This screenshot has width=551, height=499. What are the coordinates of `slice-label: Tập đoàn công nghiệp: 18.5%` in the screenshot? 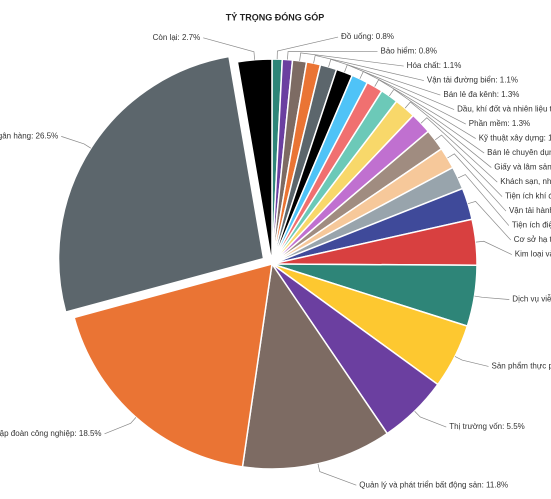 It's located at (51, 433).